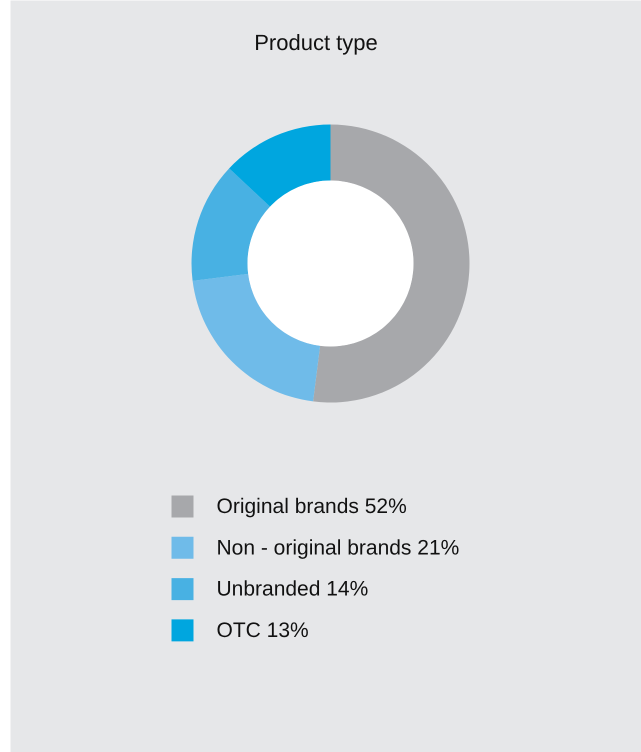 The width and height of the screenshot is (641, 752). What do you see at coordinates (292, 589) in the screenshot?
I see `legend-label: Unbranded 14%` at bounding box center [292, 589].